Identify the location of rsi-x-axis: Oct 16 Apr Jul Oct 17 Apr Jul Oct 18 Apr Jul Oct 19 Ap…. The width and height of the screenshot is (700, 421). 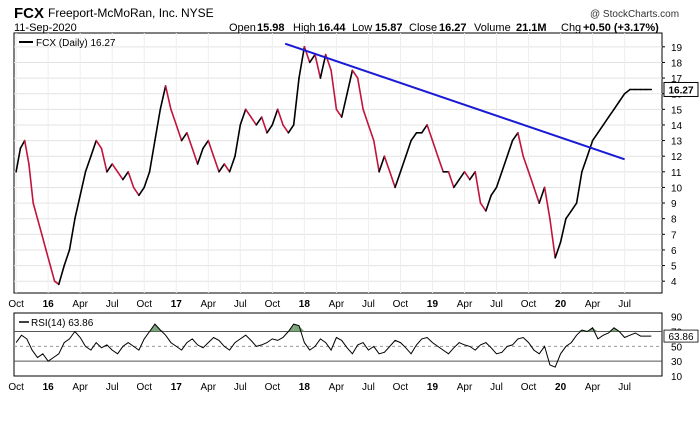
(319, 387).